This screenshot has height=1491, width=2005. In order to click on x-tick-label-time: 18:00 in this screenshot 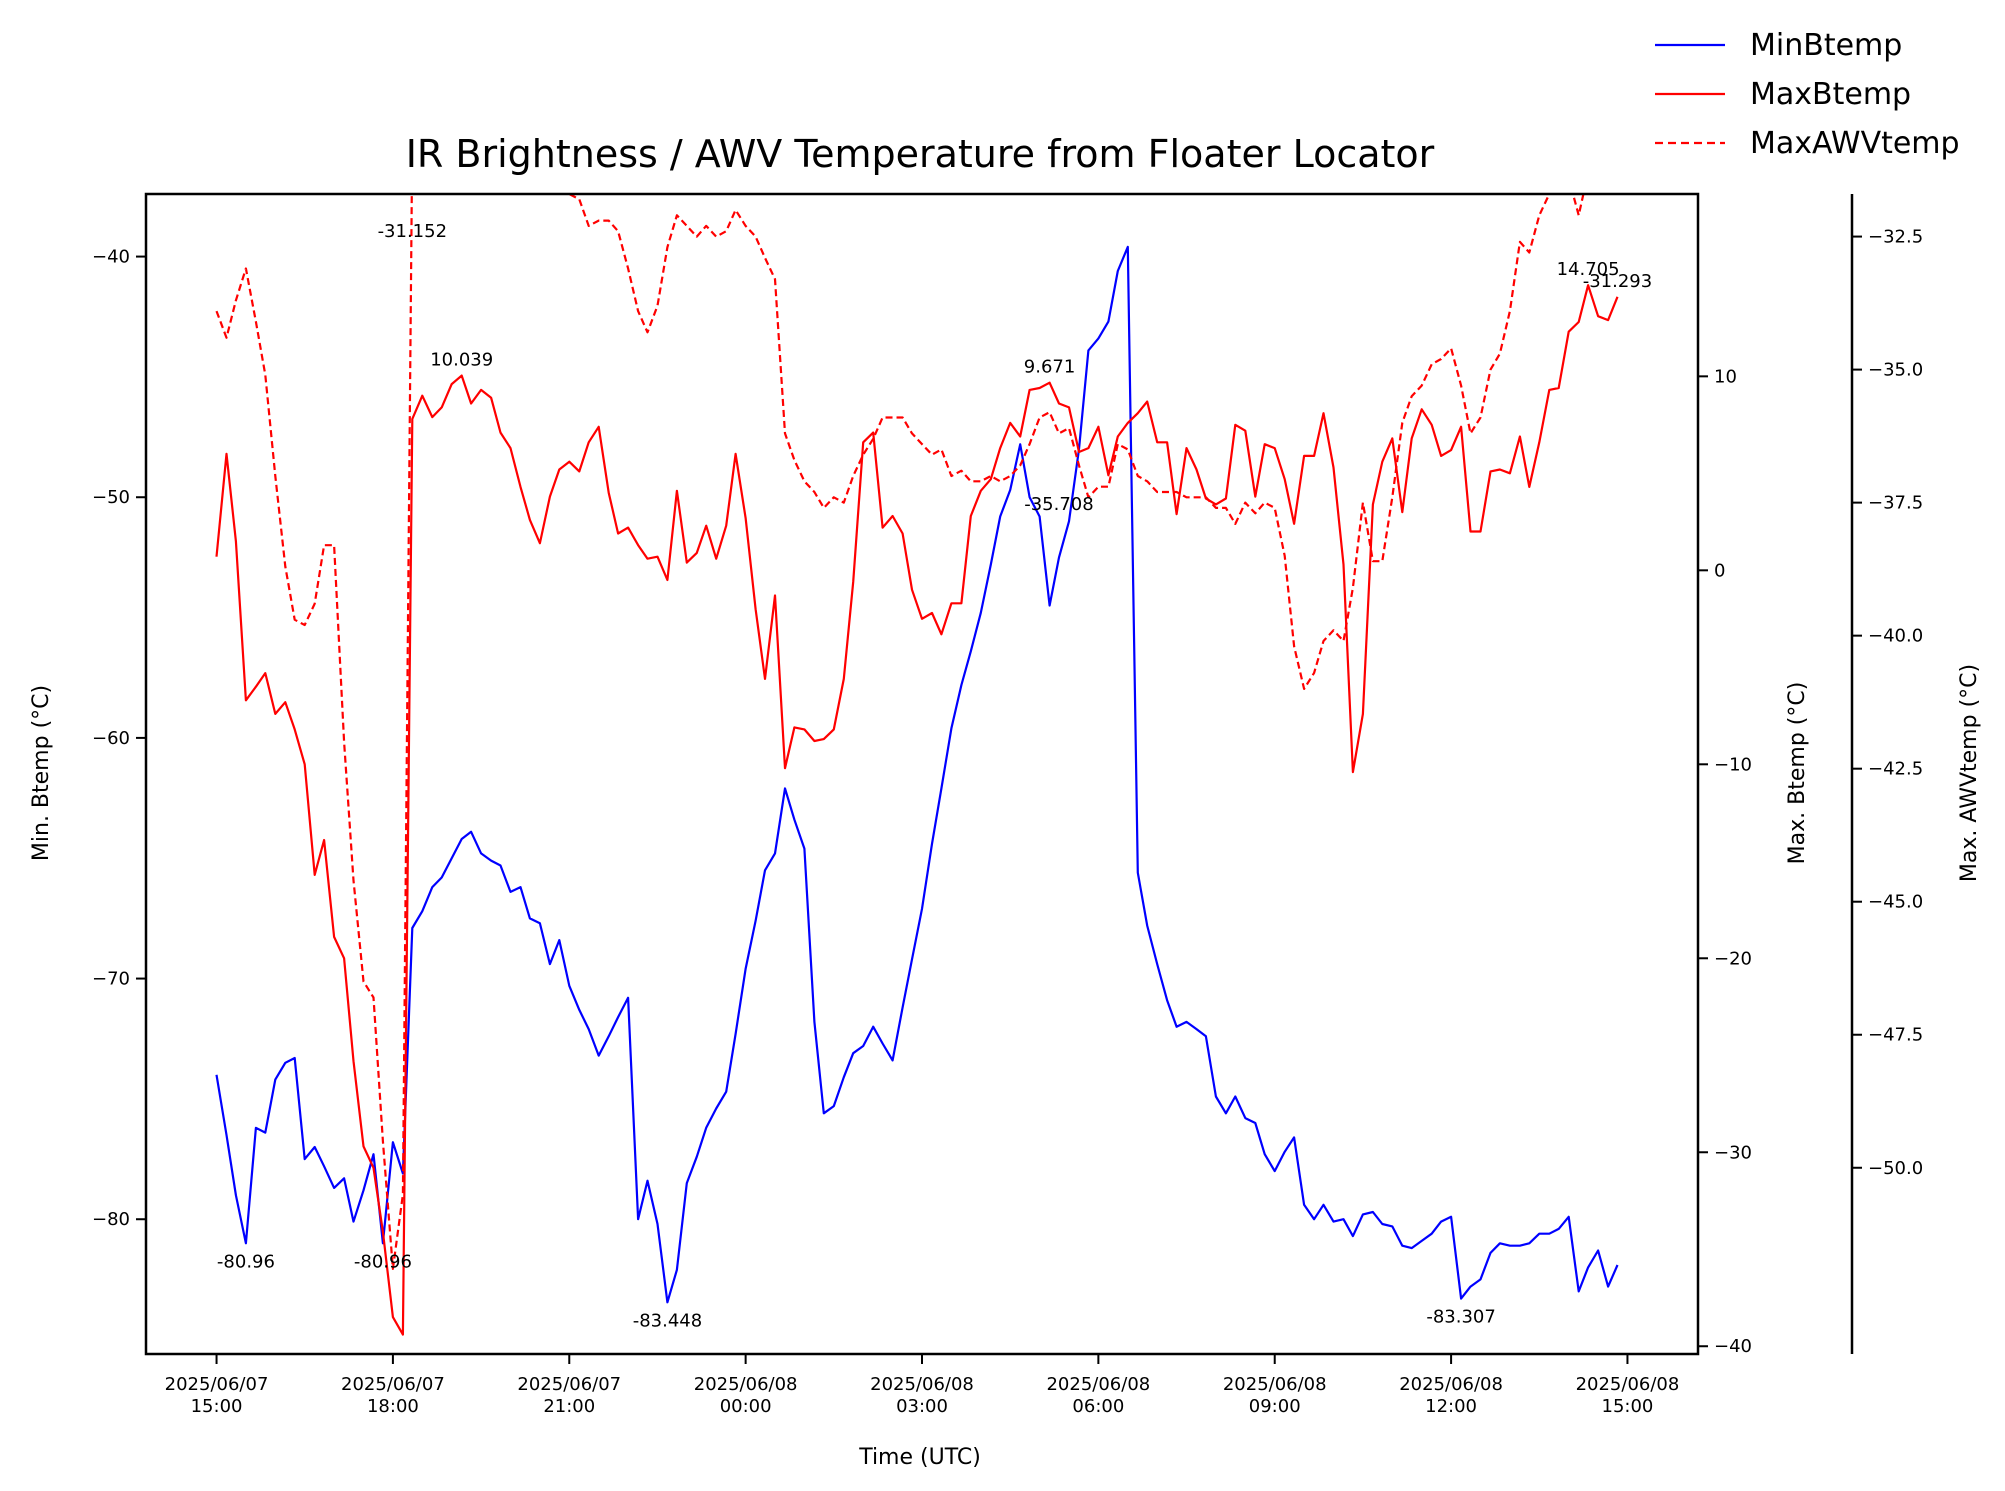, I will do `click(393, 1406)`.